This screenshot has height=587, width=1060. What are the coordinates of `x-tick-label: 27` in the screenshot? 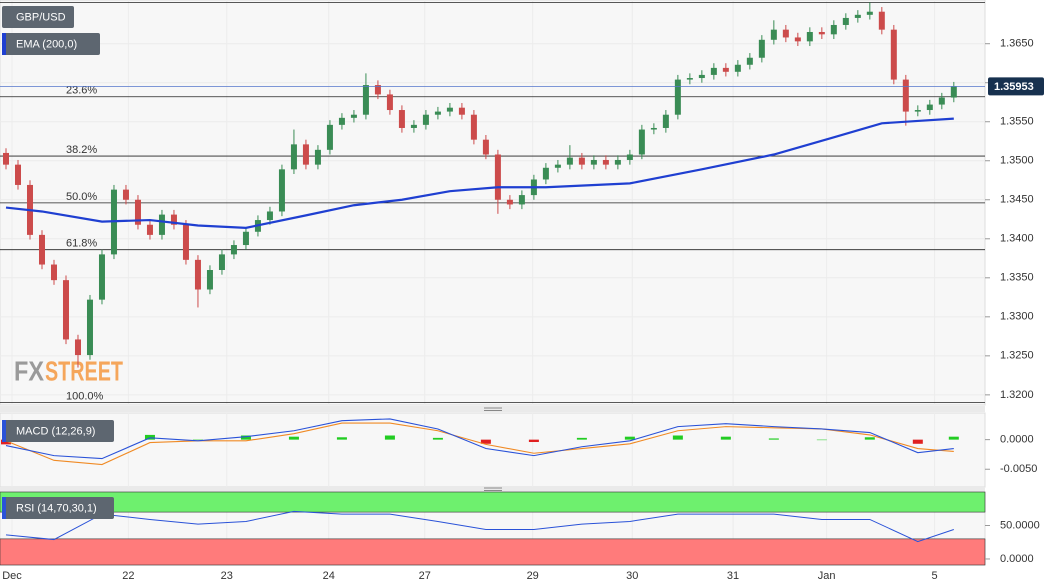 It's located at (425, 576).